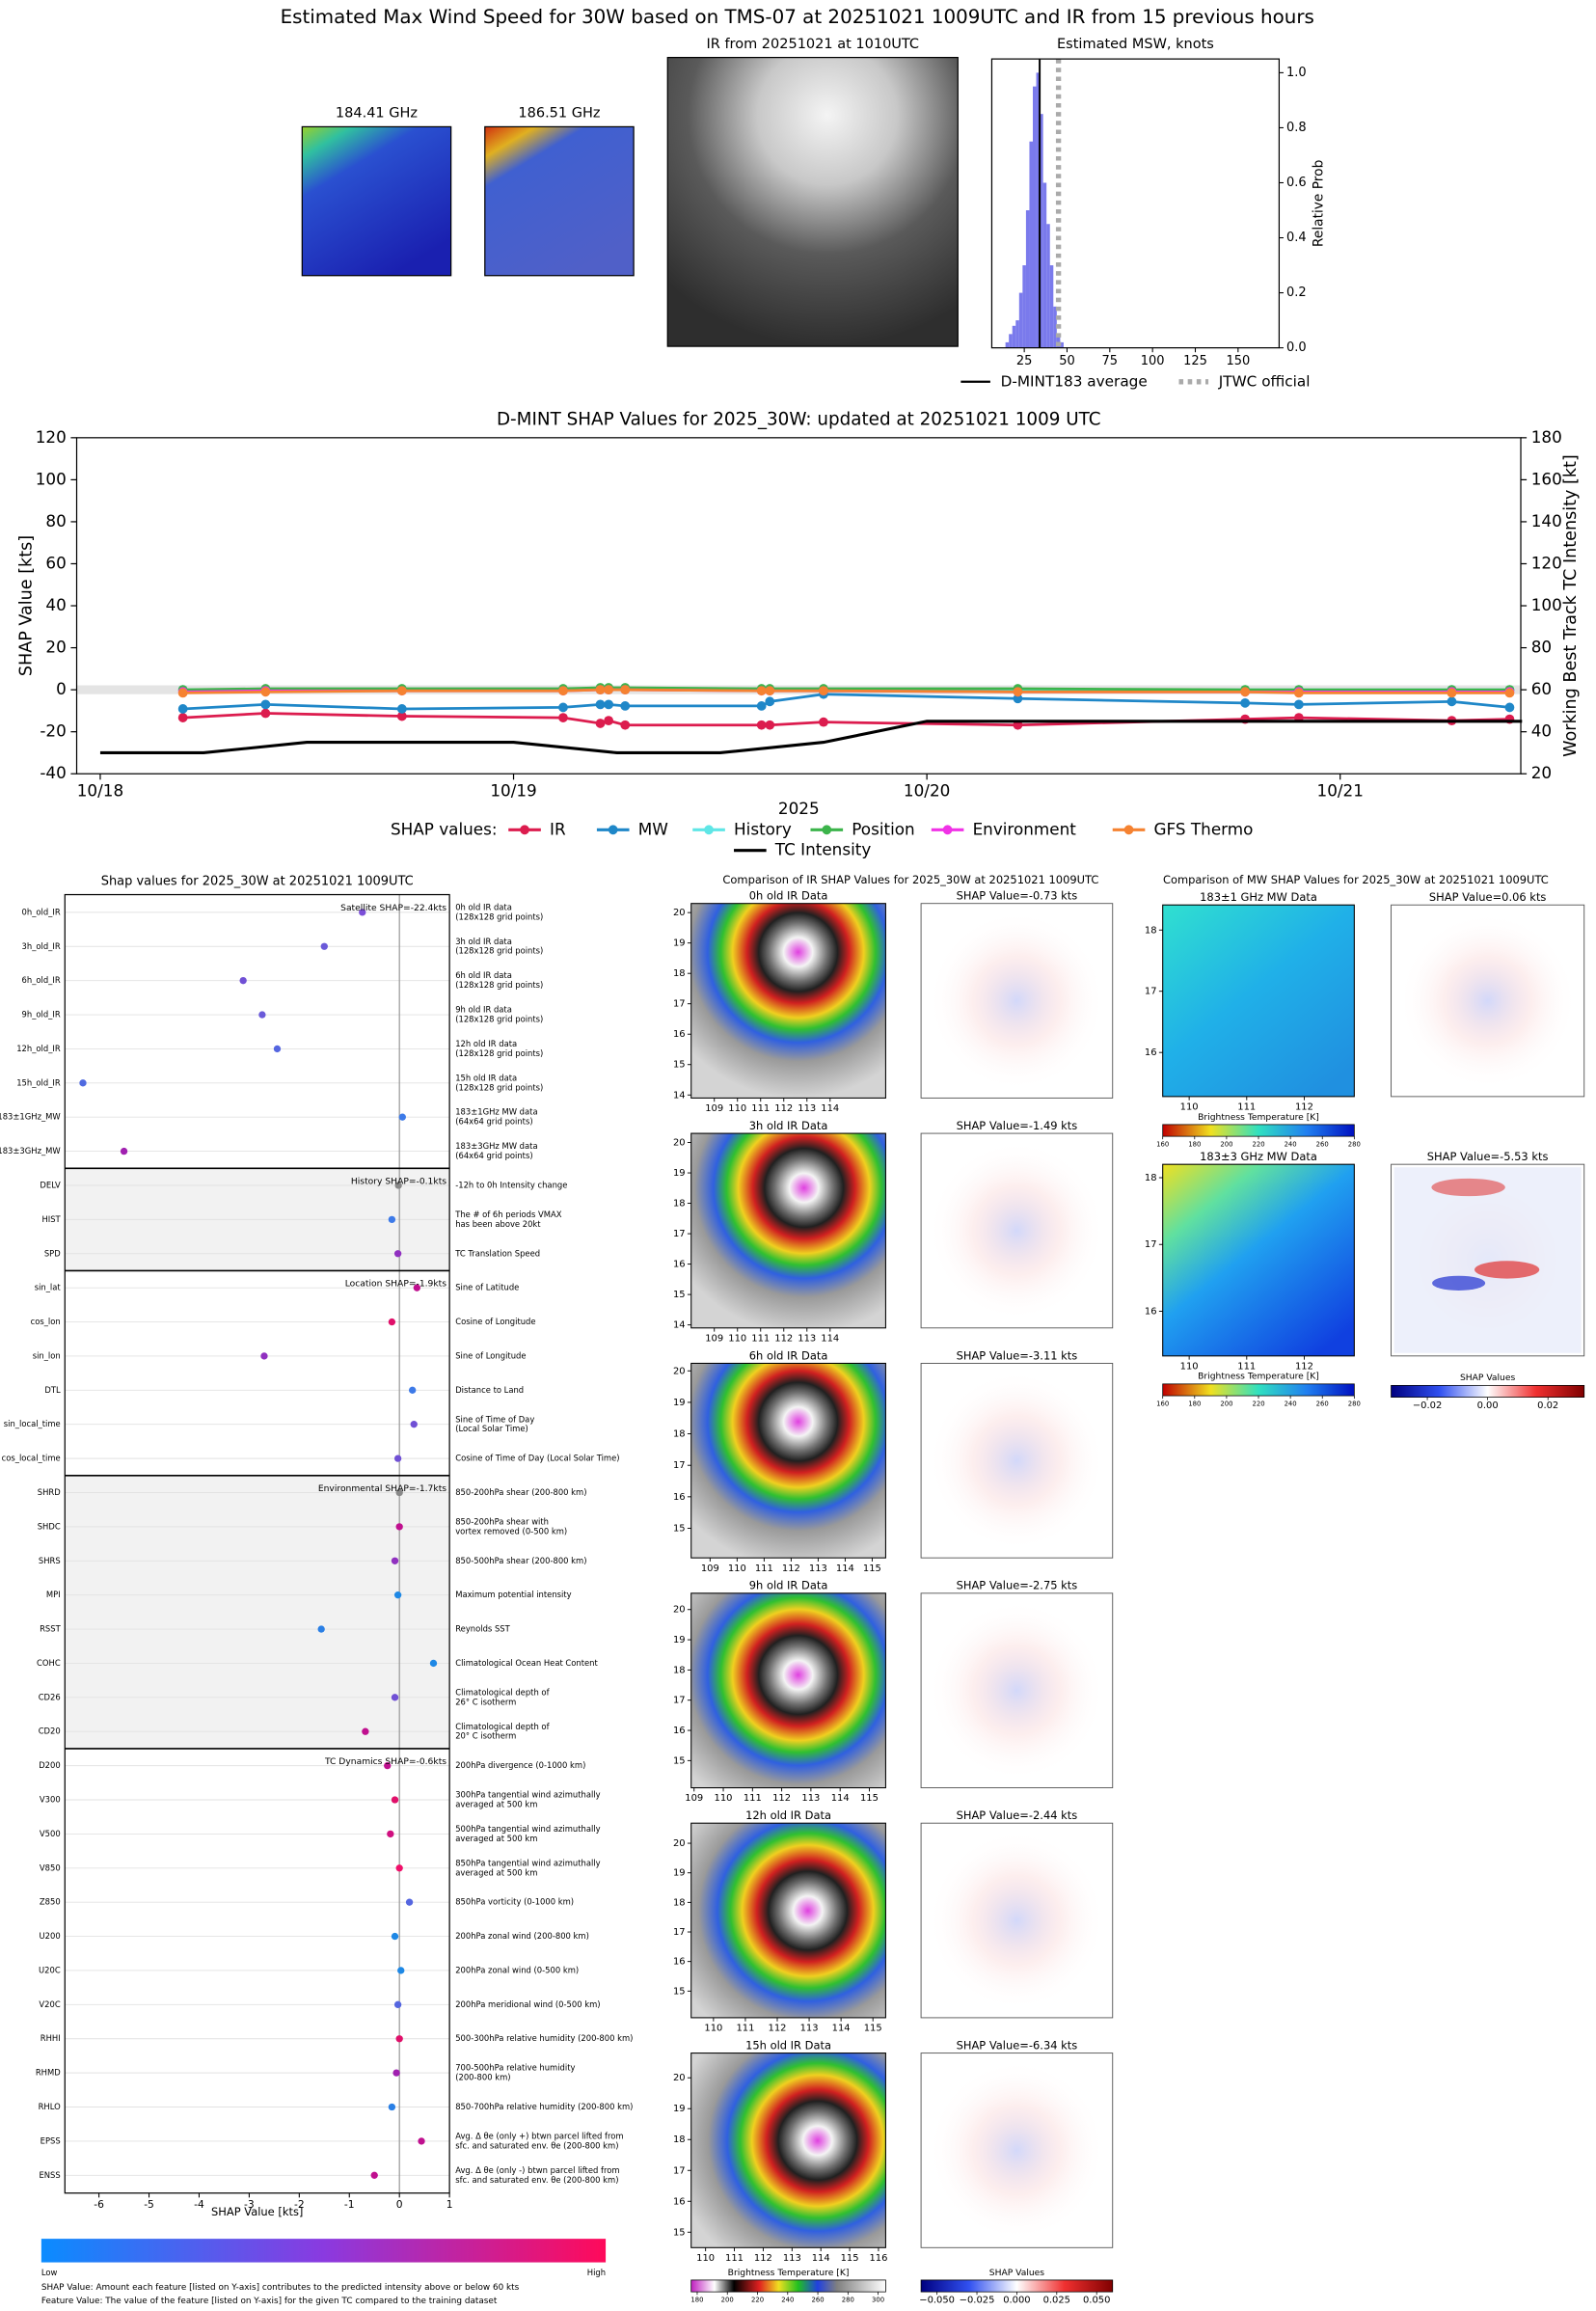 The height and width of the screenshot is (2311, 1596). Describe the element at coordinates (449, 2204) in the screenshot. I see `x-tick-label: 1` at that location.